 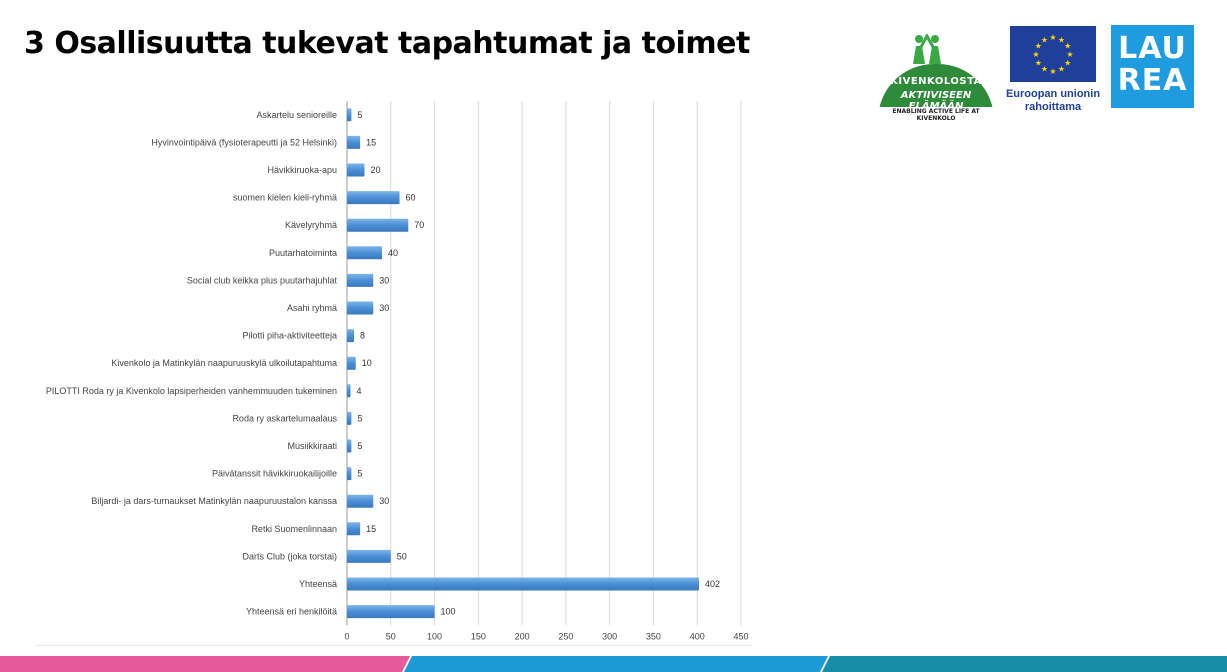 I want to click on category-label: Musiikkiraati, so click(x=312, y=446).